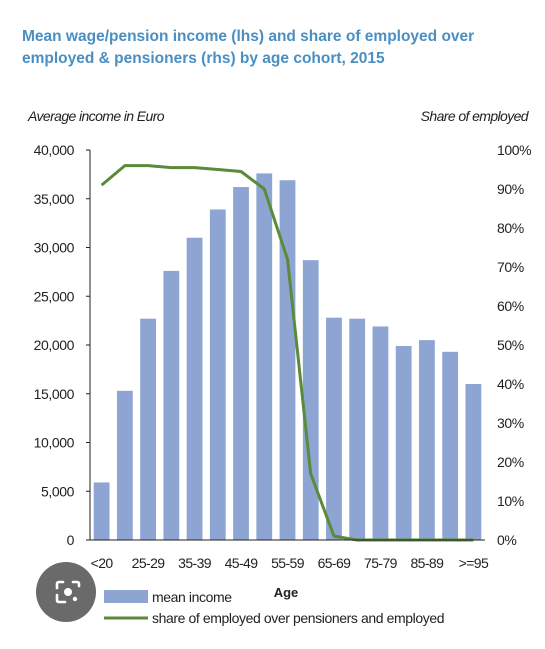  What do you see at coordinates (286, 592) in the screenshot?
I see `x-axis-label: Age` at bounding box center [286, 592].